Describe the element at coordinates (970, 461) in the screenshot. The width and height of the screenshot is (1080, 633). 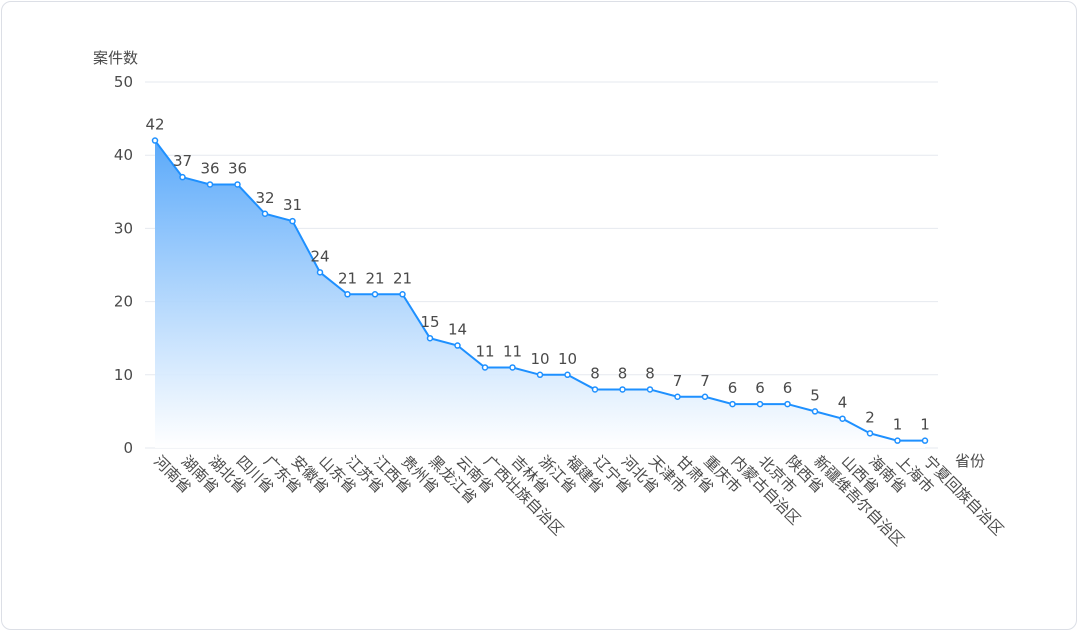
I see `x-axis-title: 省份` at that location.